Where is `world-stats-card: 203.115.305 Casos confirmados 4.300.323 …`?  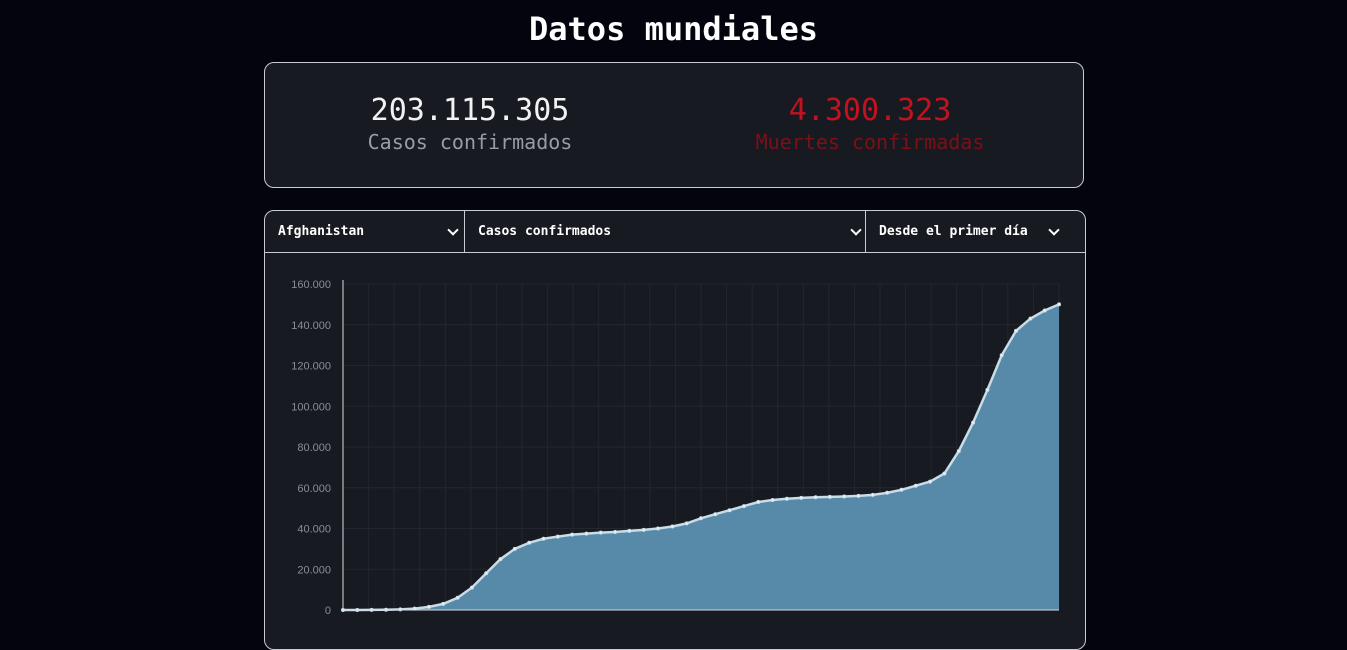 world-stats-card: 203.115.305 Casos confirmados 4.300.323 … is located at coordinates (674, 125).